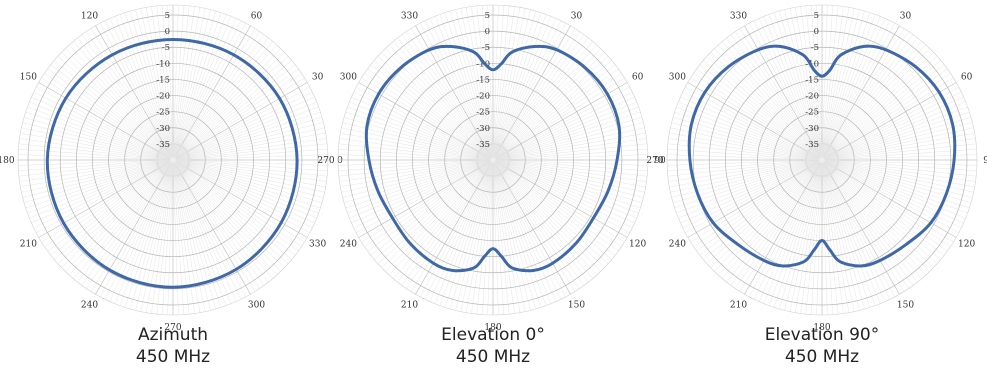 This screenshot has width=987, height=381. Describe the element at coordinates (89, 16) in the screenshot. I see `angle-tick-label: 120` at that location.